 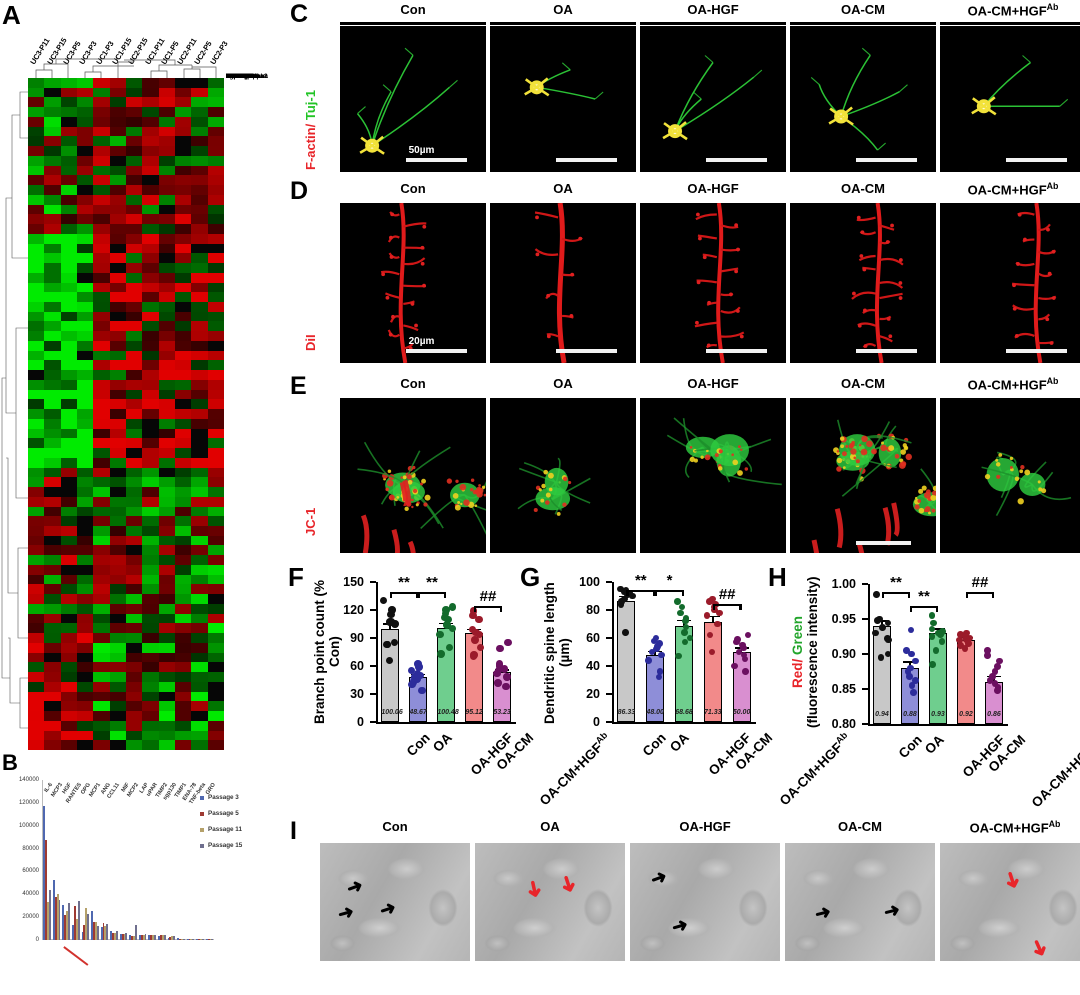 What do you see at coordinates (727, 608) in the screenshot?
I see `significance-bracket` at bounding box center [727, 608].